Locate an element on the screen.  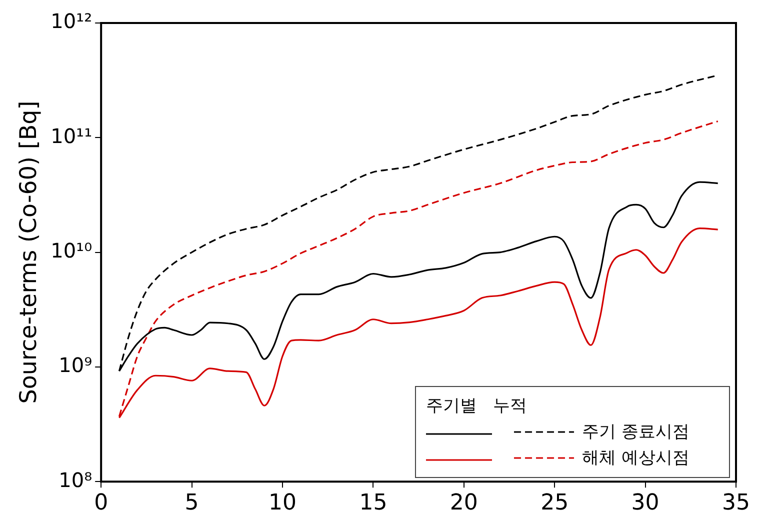
x-tick-label: 15 is located at coordinates (373, 503).